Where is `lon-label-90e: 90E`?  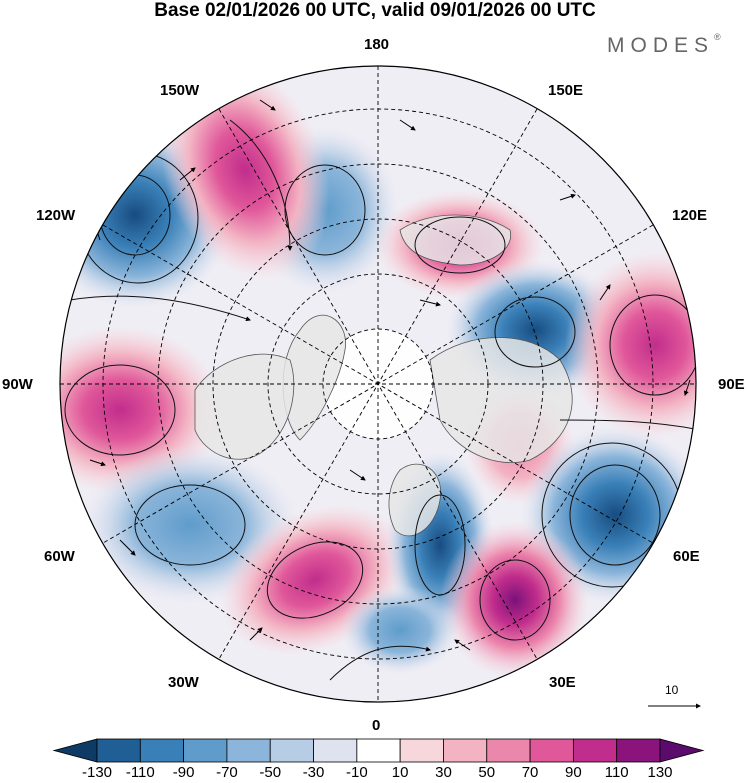
lon-label-90e: 90E is located at coordinates (731, 384).